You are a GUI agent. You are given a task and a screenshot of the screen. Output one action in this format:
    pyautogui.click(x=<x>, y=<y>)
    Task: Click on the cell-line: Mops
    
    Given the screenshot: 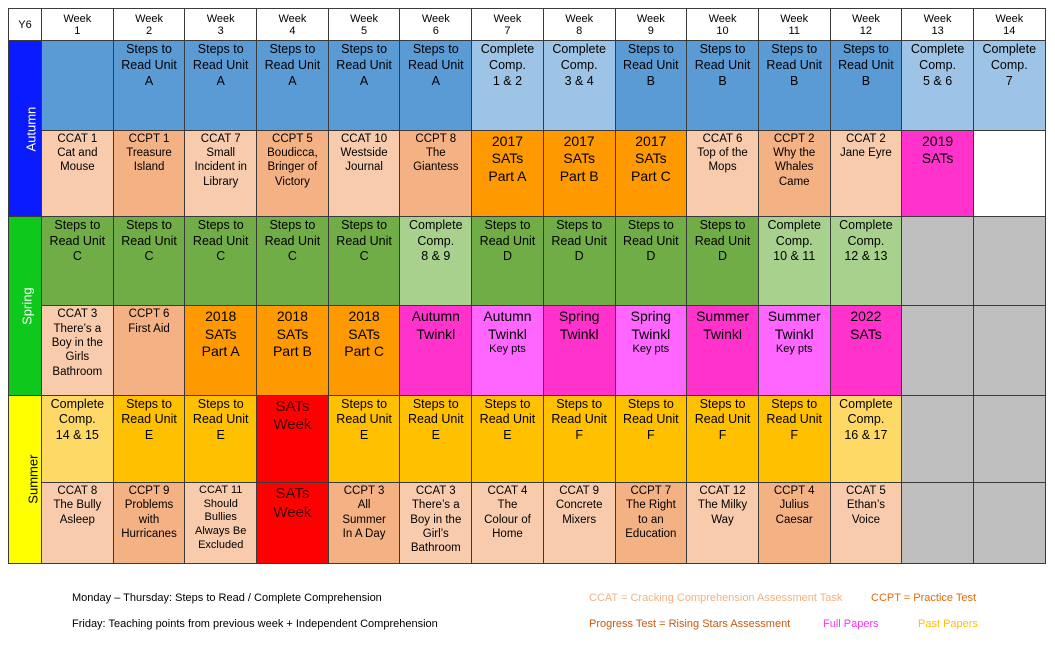 What is the action you would take?
    pyautogui.click(x=722, y=167)
    